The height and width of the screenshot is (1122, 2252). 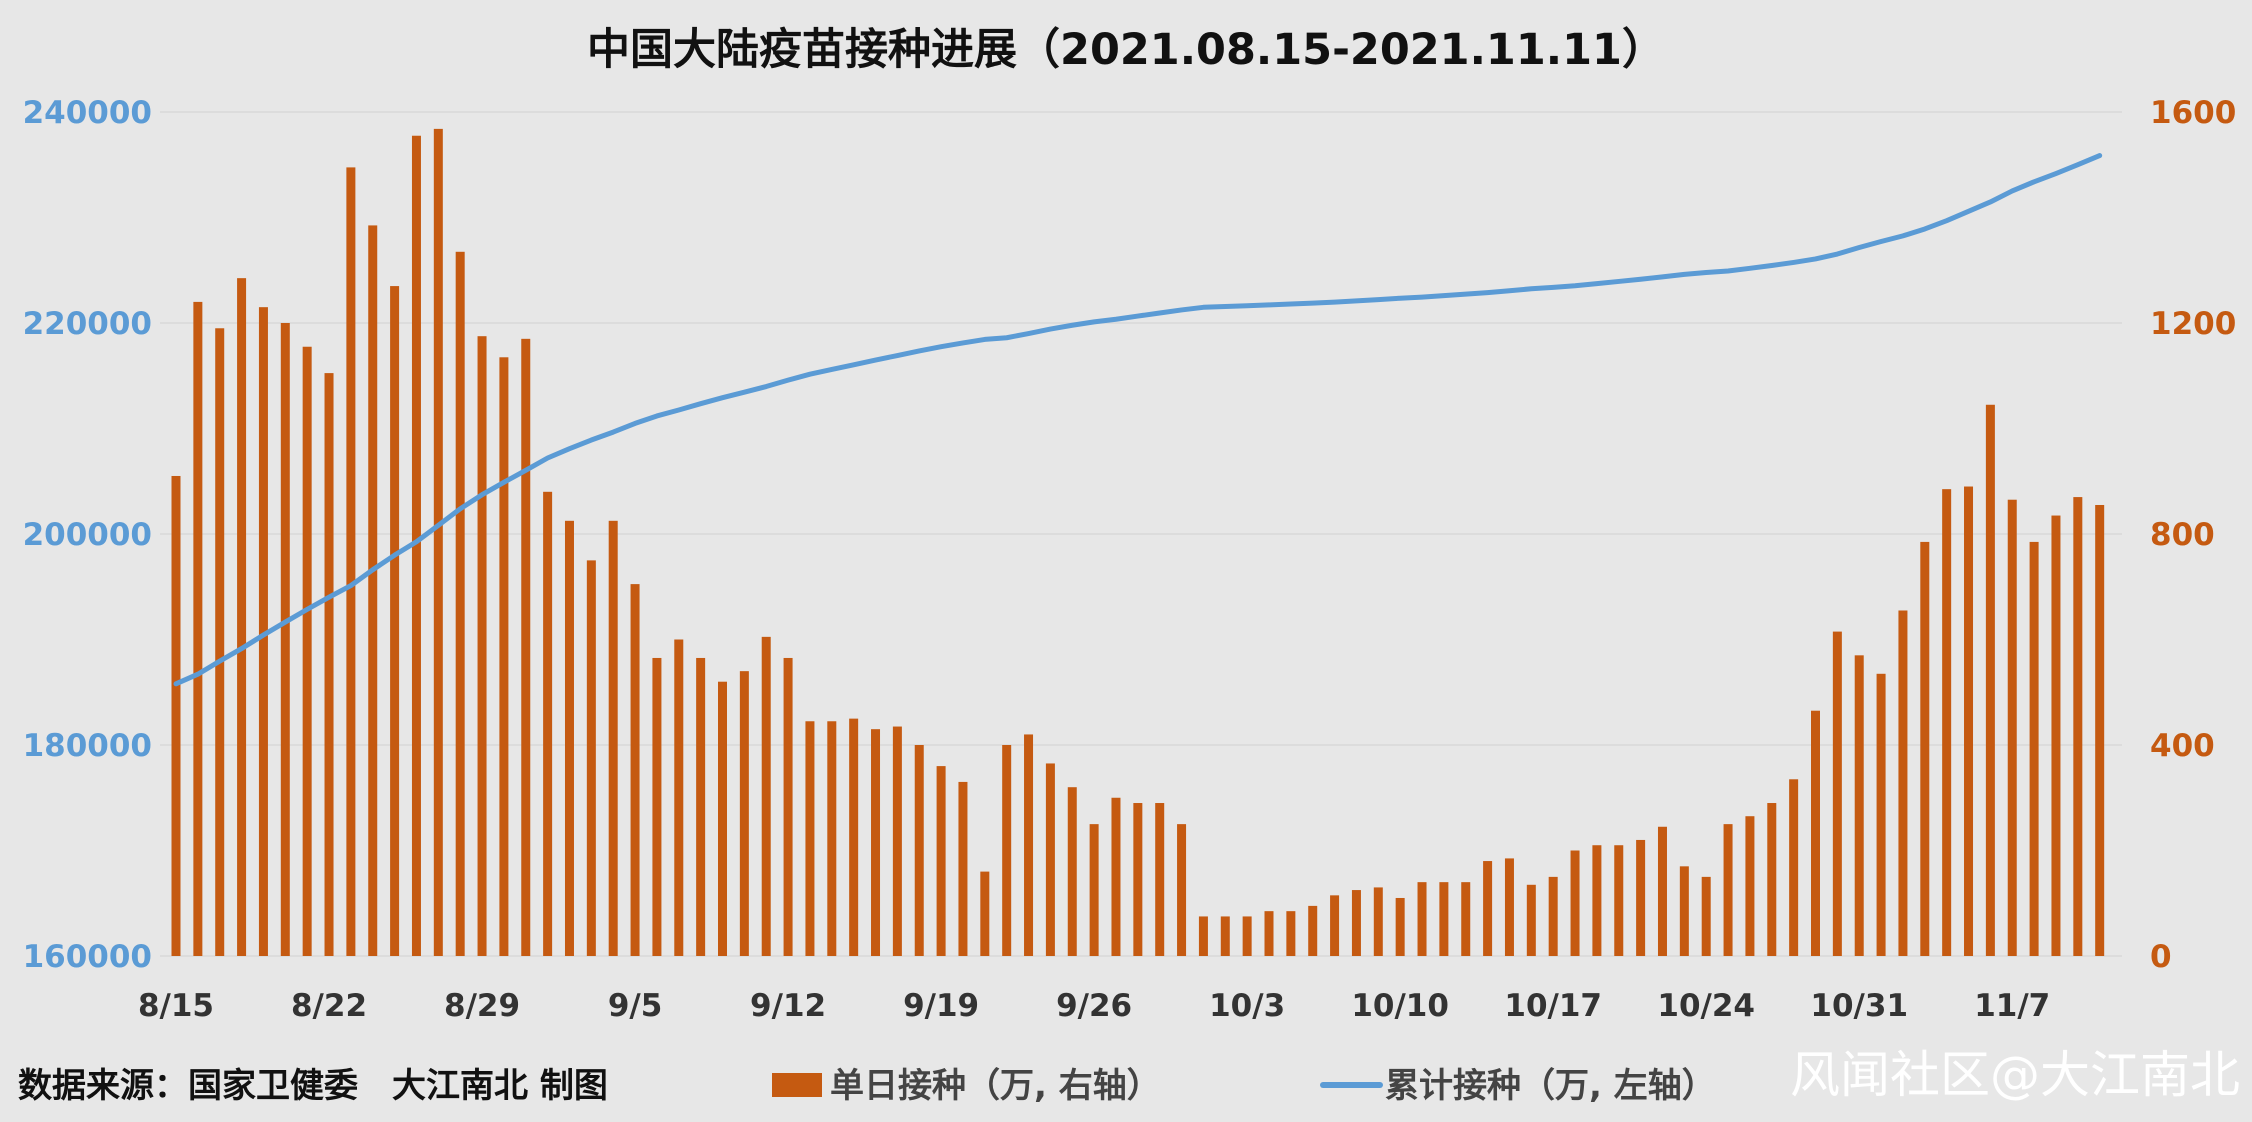 I want to click on left-axis-ticks: 160000 180000 200000 220000 240000, so click(x=87, y=535).